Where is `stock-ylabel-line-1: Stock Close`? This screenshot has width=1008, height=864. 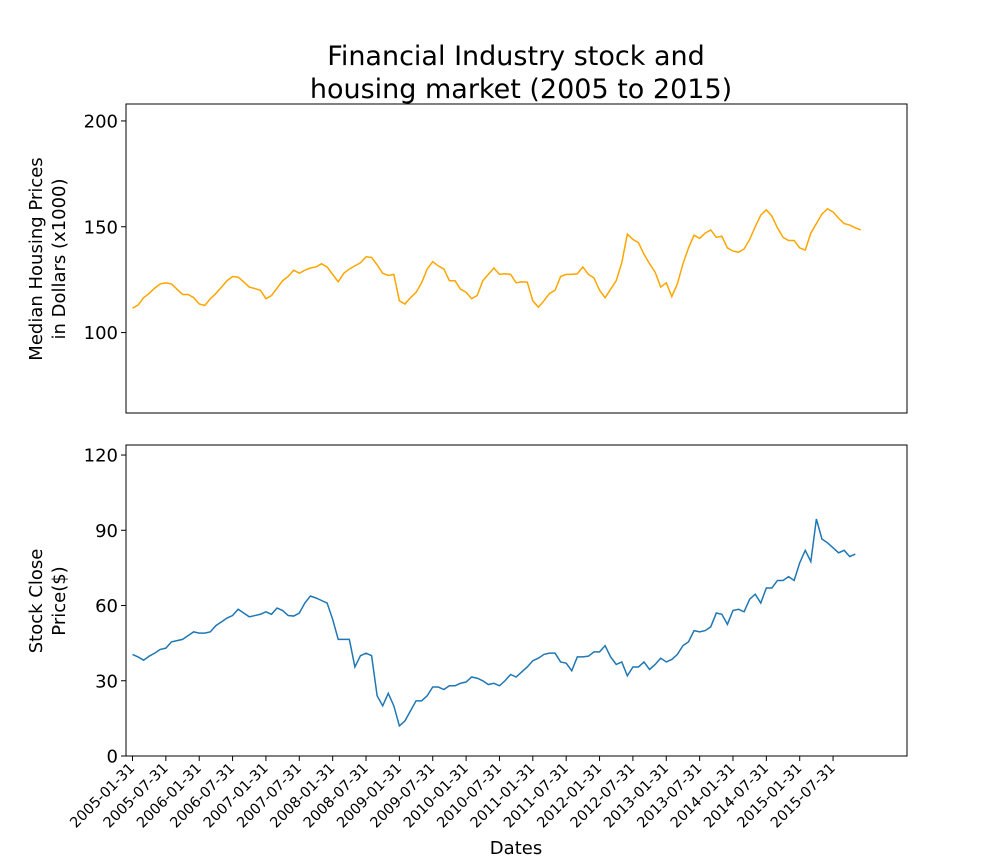 stock-ylabel-line-1: Stock Close is located at coordinates (36, 601).